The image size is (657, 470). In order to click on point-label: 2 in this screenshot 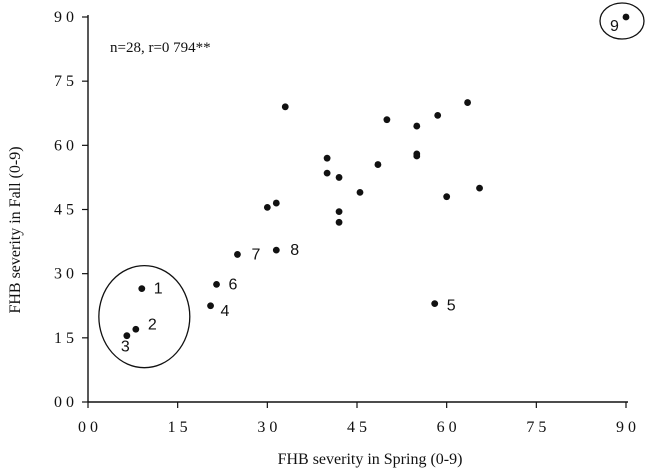, I will do `click(152, 324)`.